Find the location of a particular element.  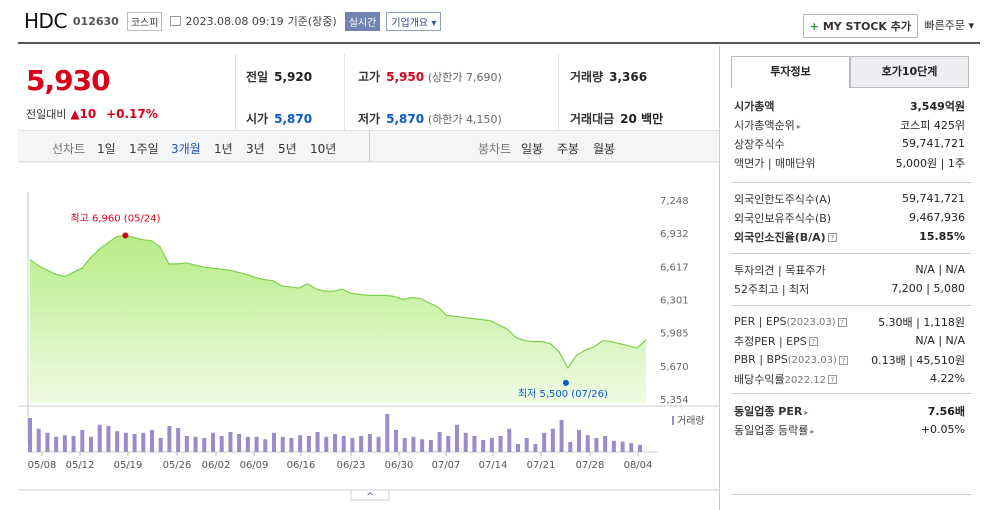

tab-10y: 10년 is located at coordinates (323, 149).